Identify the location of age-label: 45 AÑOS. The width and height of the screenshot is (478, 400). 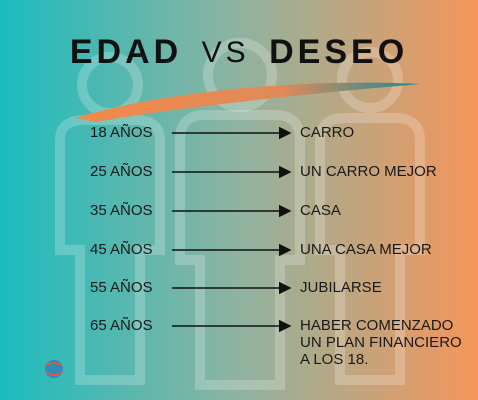
(121, 249).